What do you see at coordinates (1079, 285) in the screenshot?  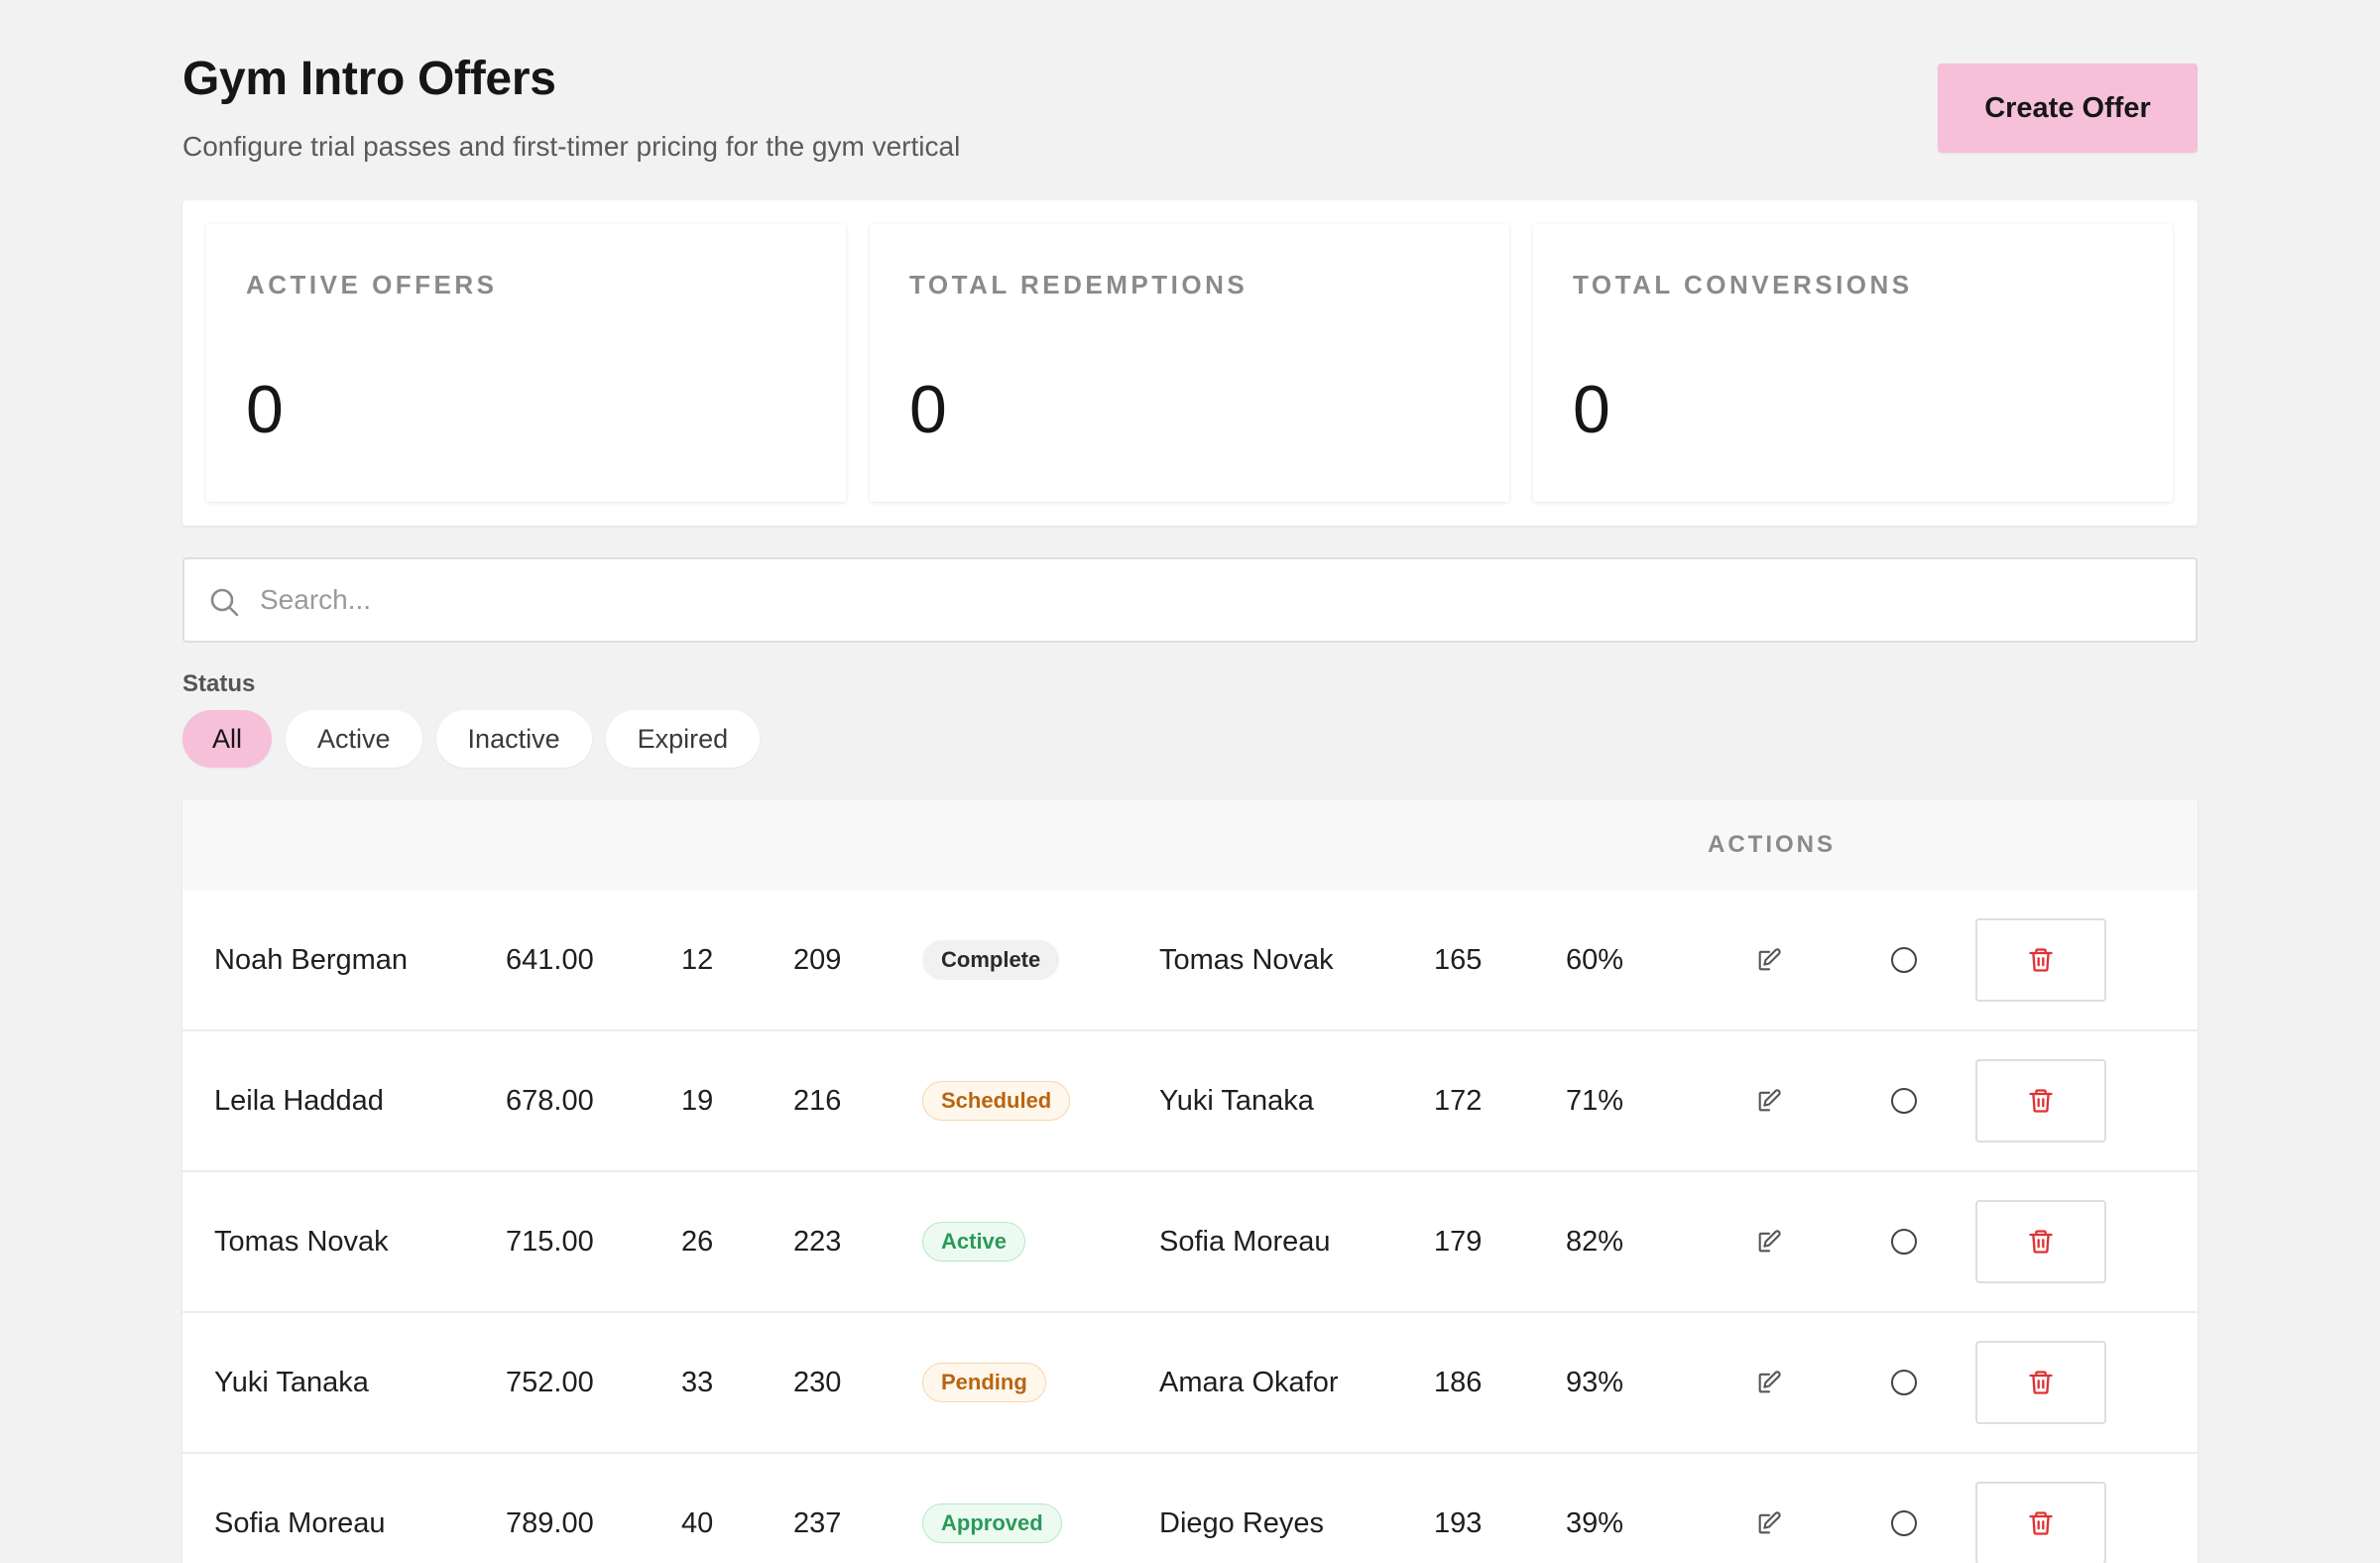 I see `stat-label: TOTAL REDEMPTIONS` at bounding box center [1079, 285].